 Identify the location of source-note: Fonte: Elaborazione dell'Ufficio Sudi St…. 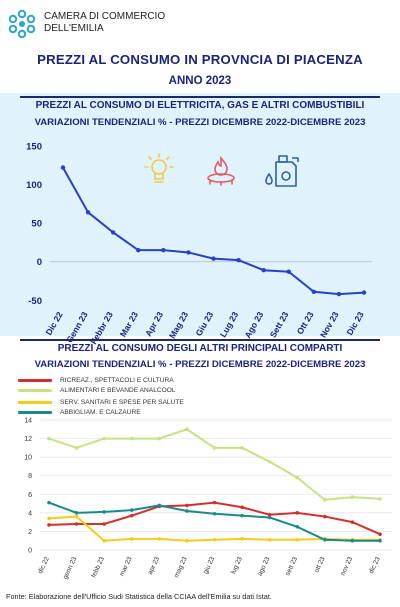
(139, 596).